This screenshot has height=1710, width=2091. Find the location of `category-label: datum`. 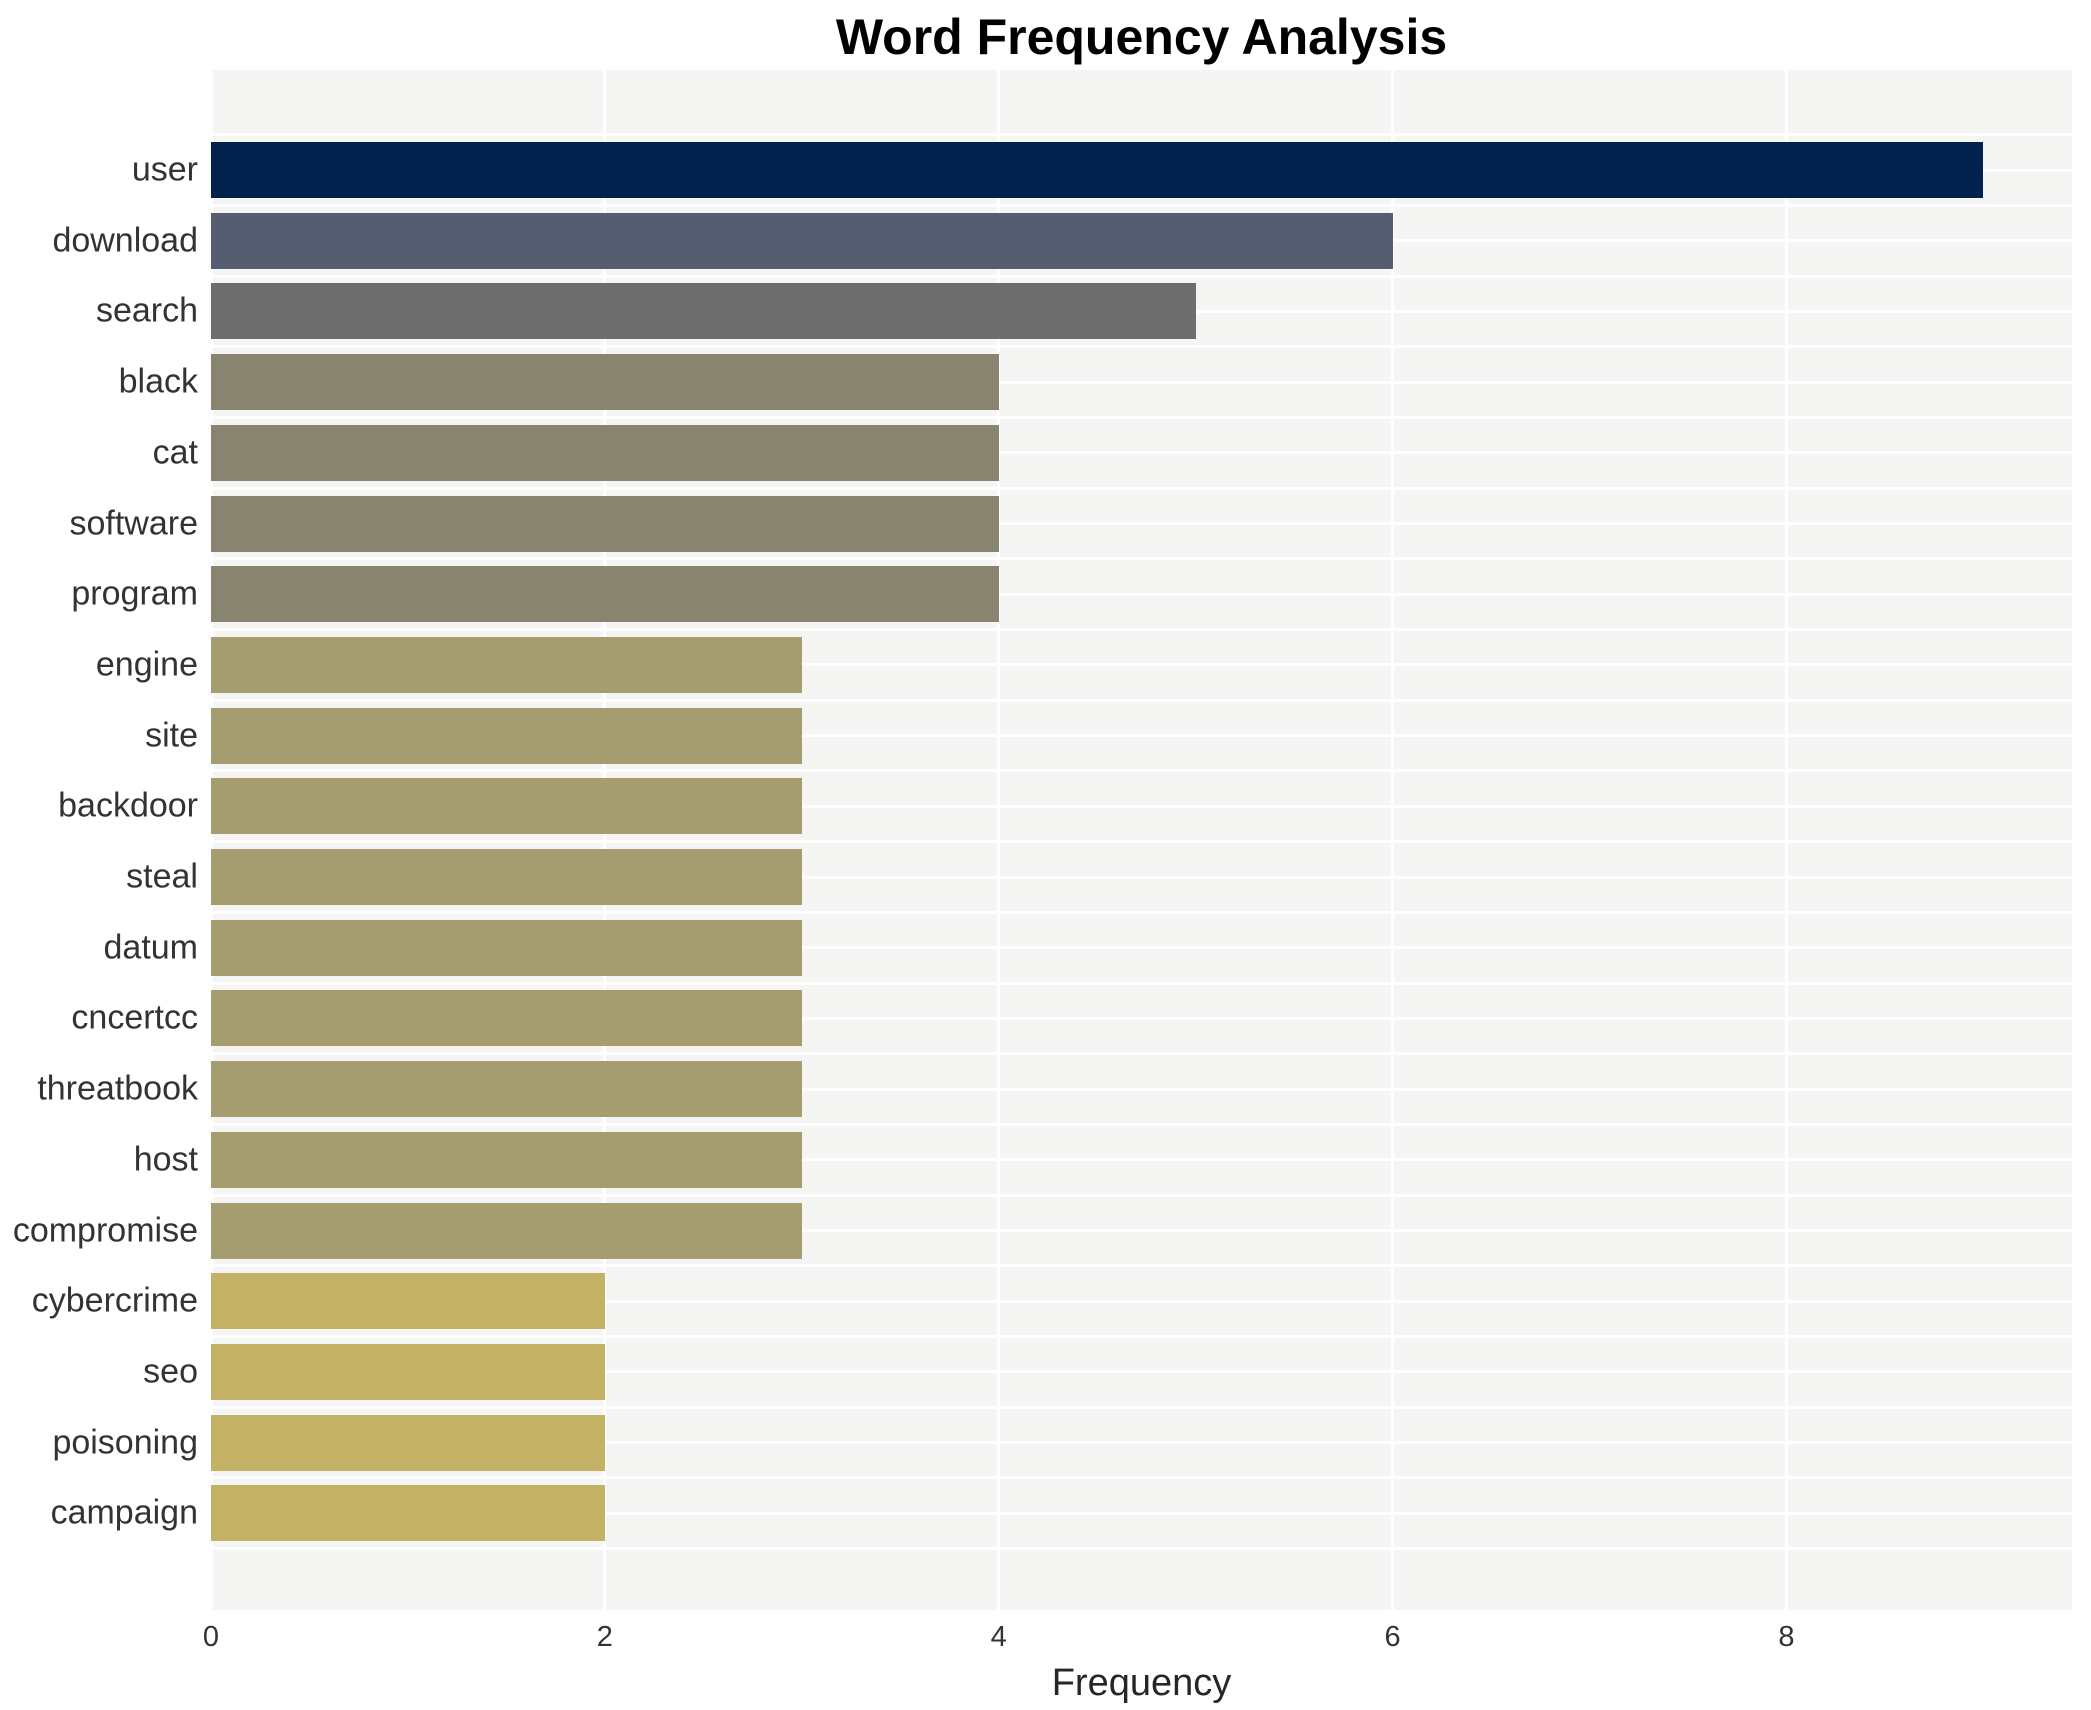

category-label: datum is located at coordinates (151, 947).